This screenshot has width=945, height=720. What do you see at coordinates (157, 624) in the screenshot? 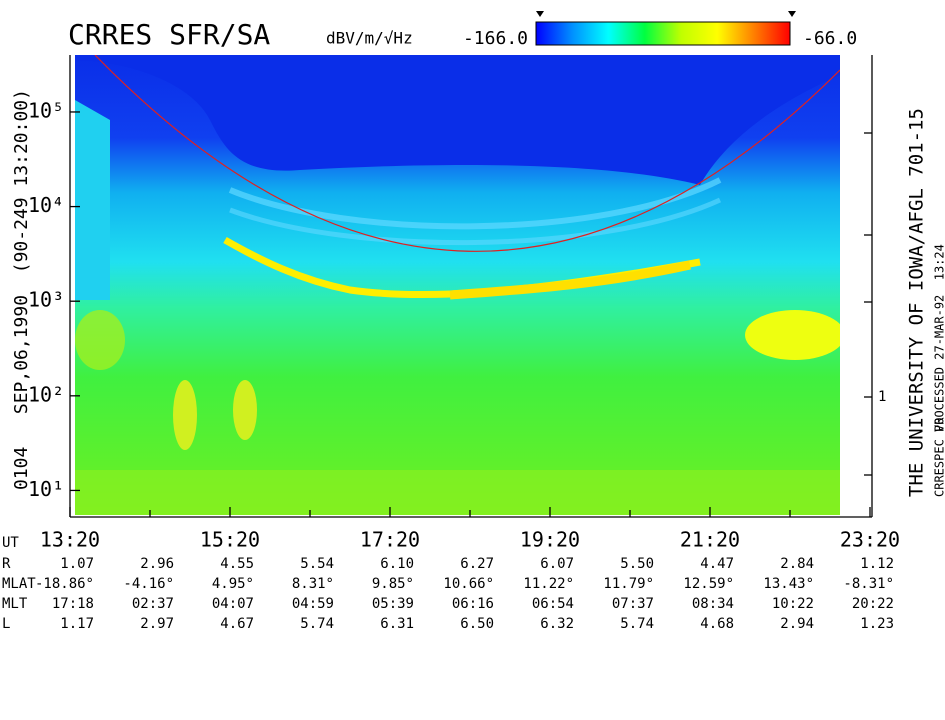
I see `ephemeris-value: 2.97` at bounding box center [157, 624].